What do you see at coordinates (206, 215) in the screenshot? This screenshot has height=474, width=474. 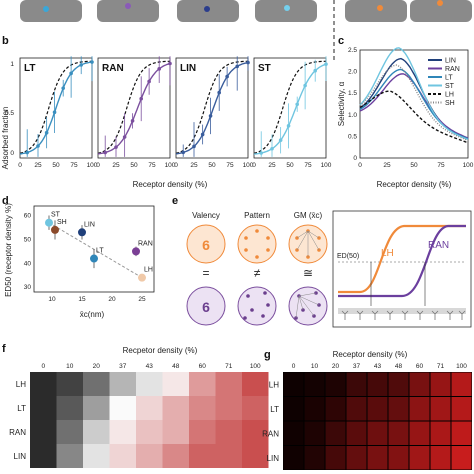 I see `panel-e-col-valency: Valency` at bounding box center [206, 215].